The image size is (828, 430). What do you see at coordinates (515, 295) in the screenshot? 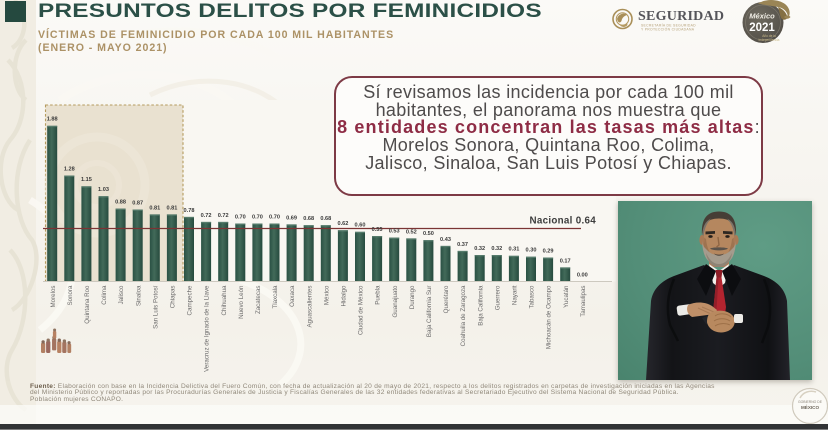
I see `svg-text: Nayarit` at bounding box center [515, 295].